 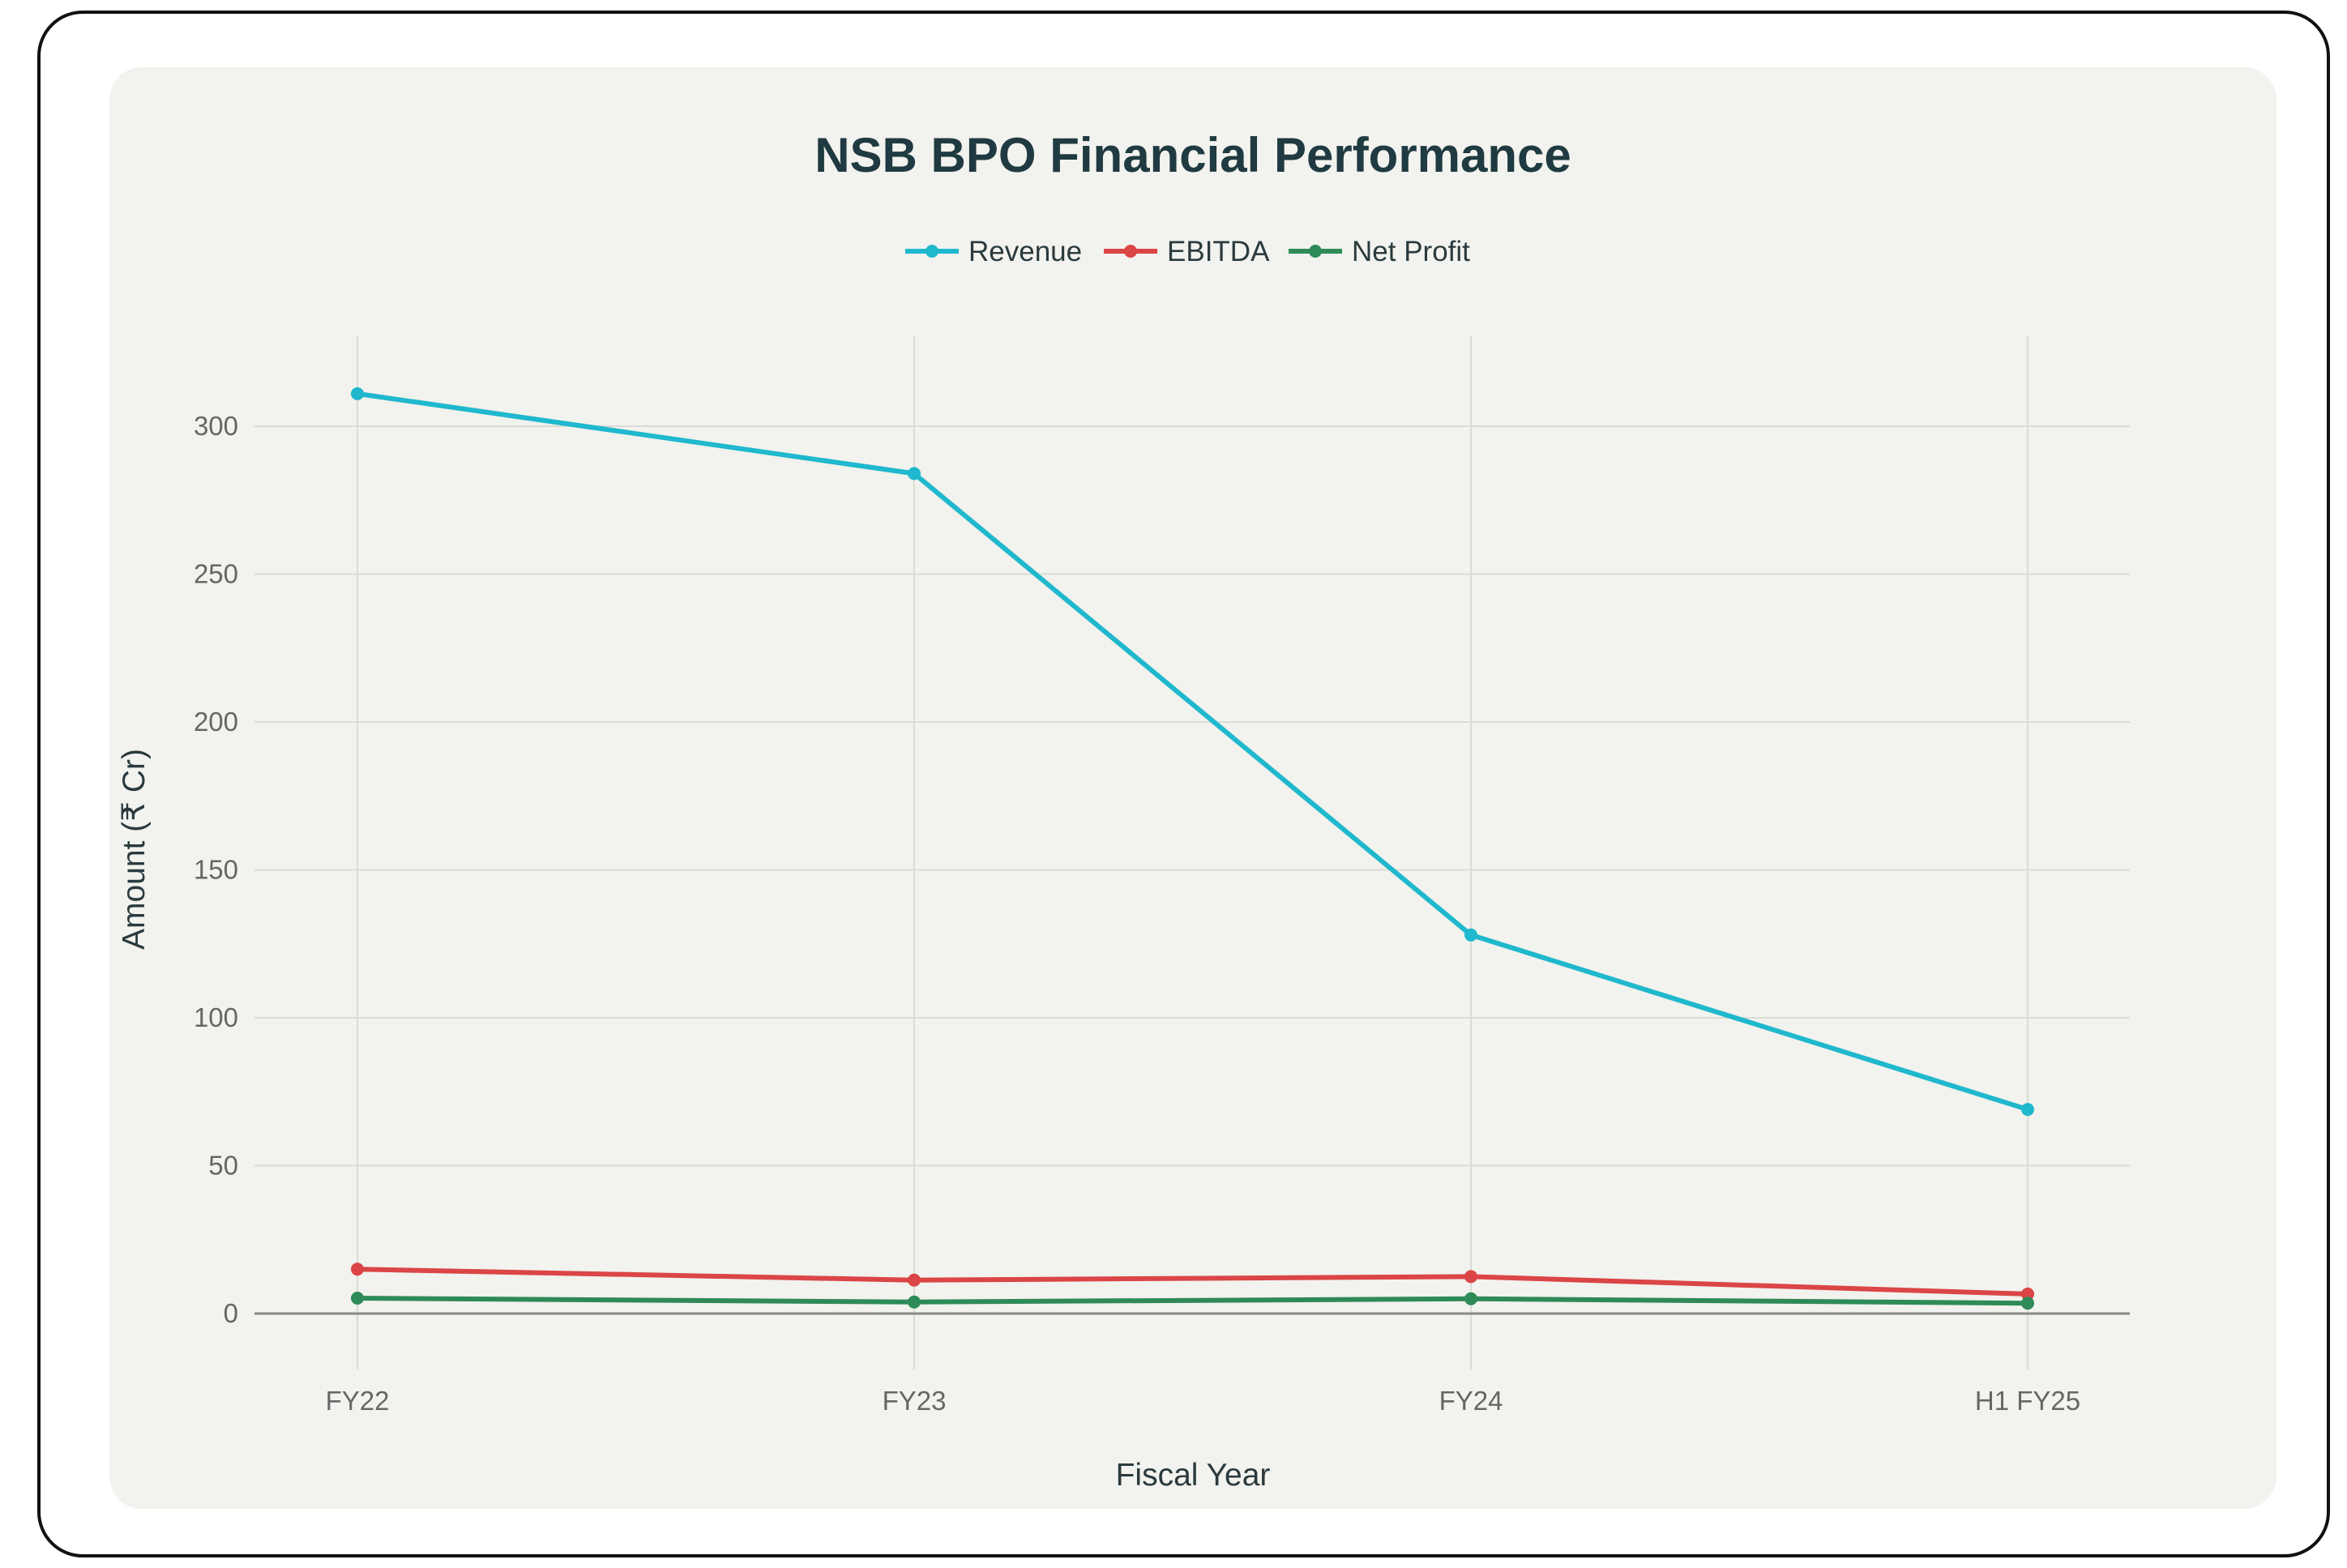 I want to click on legend: Revenue EBITDA Net Profit, so click(x=1187, y=251).